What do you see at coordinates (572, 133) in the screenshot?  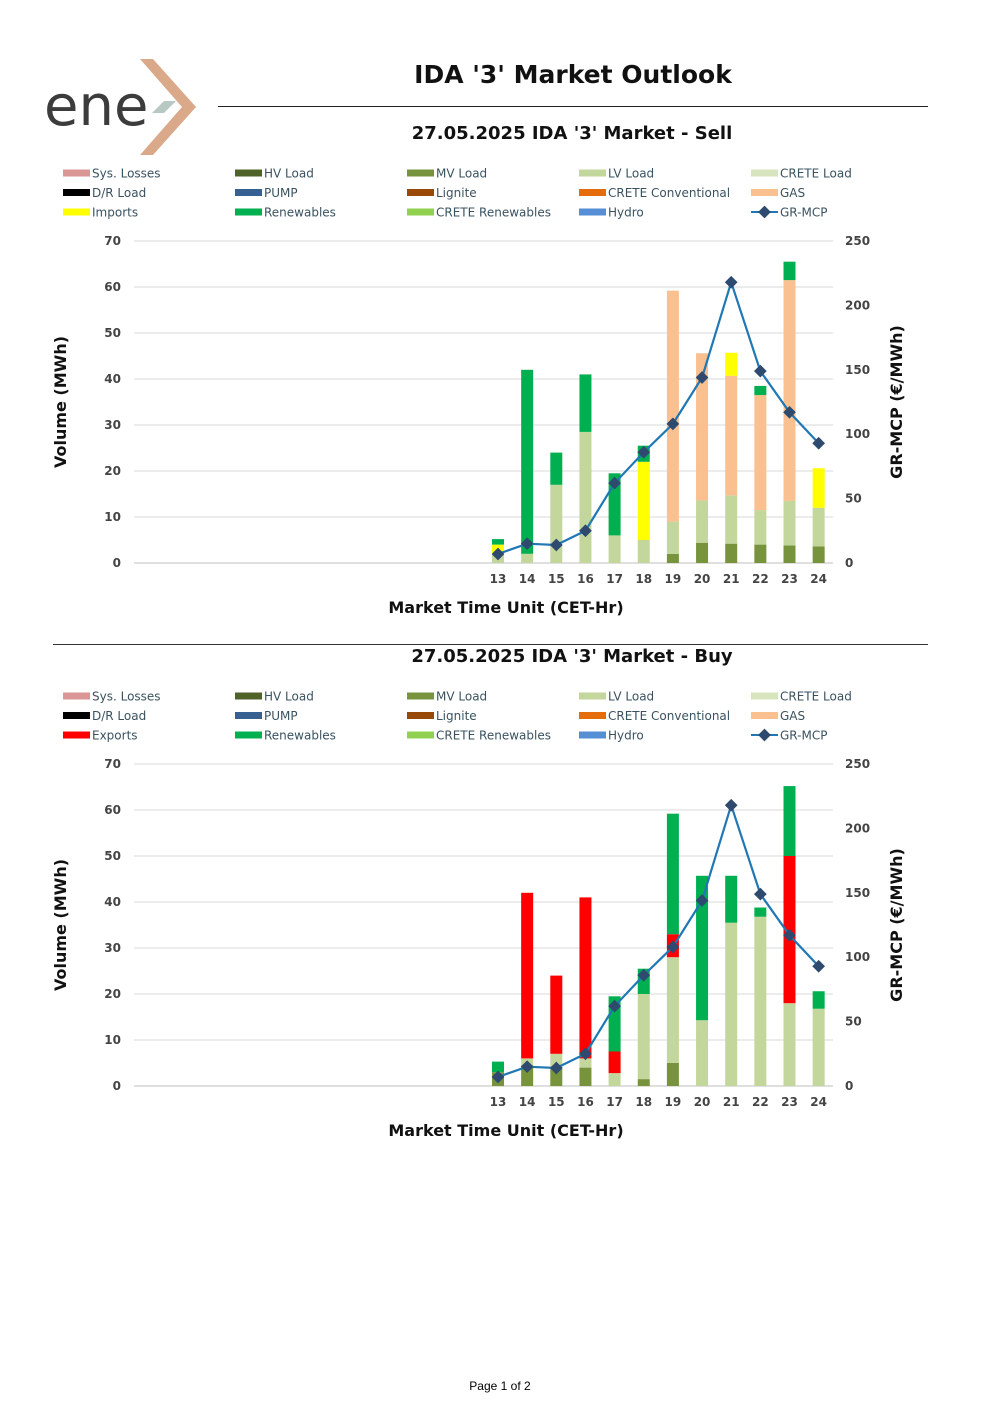 I see `chart-title: 27.05.2025 IDA '3' Market - Sell` at bounding box center [572, 133].